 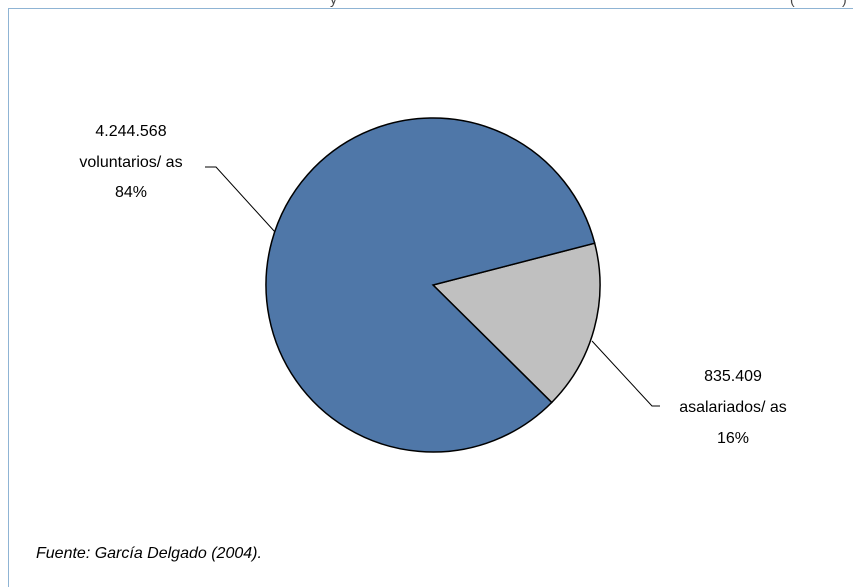 I want to click on slice-value-label: 835.409, so click(x=733, y=376).